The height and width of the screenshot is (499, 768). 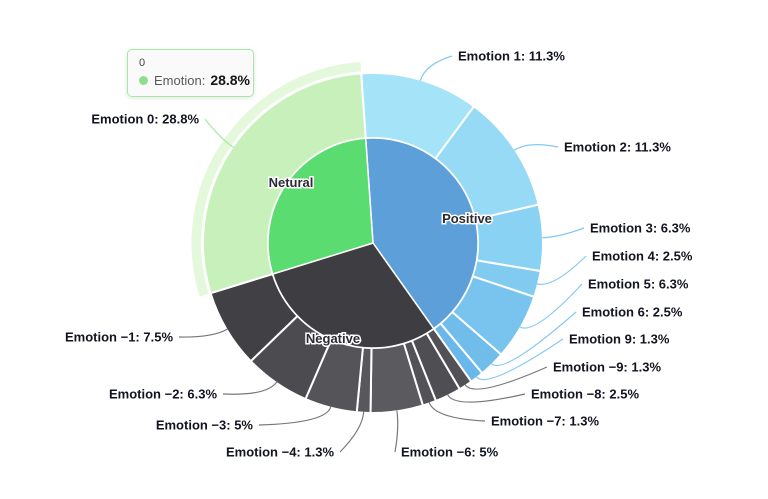 What do you see at coordinates (119, 337) in the screenshot?
I see `slice-label-emotion-minus1: Emotion −1: 7.5%` at bounding box center [119, 337].